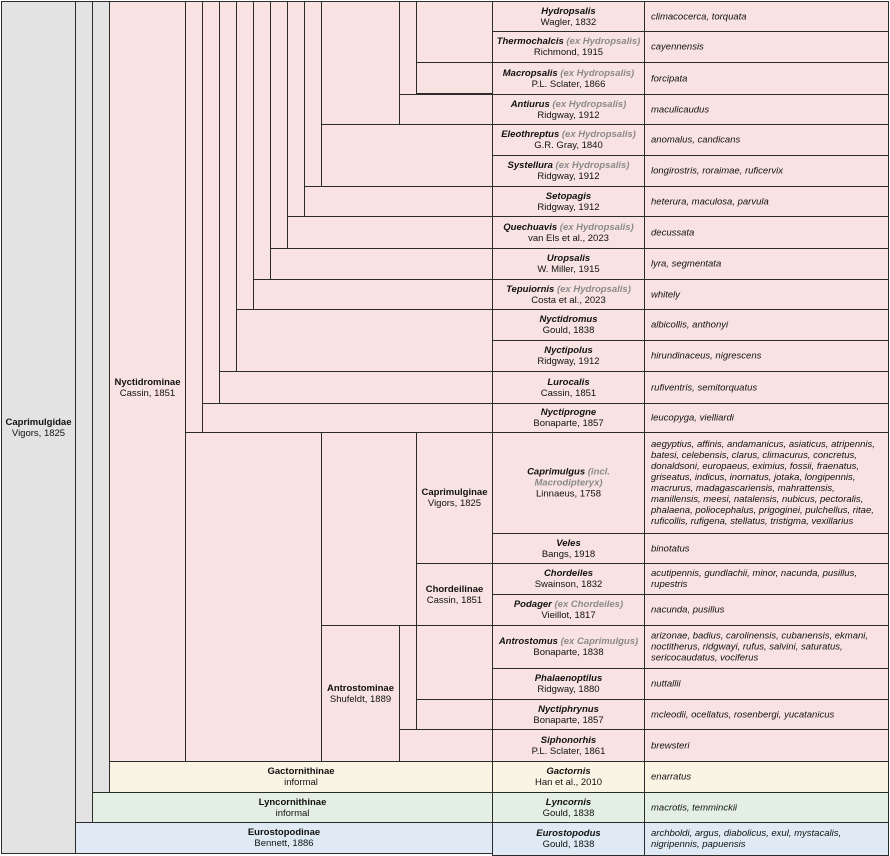 The height and width of the screenshot is (856, 890). I want to click on genus-label: Gactornis Han et al., 2010, so click(568, 777).